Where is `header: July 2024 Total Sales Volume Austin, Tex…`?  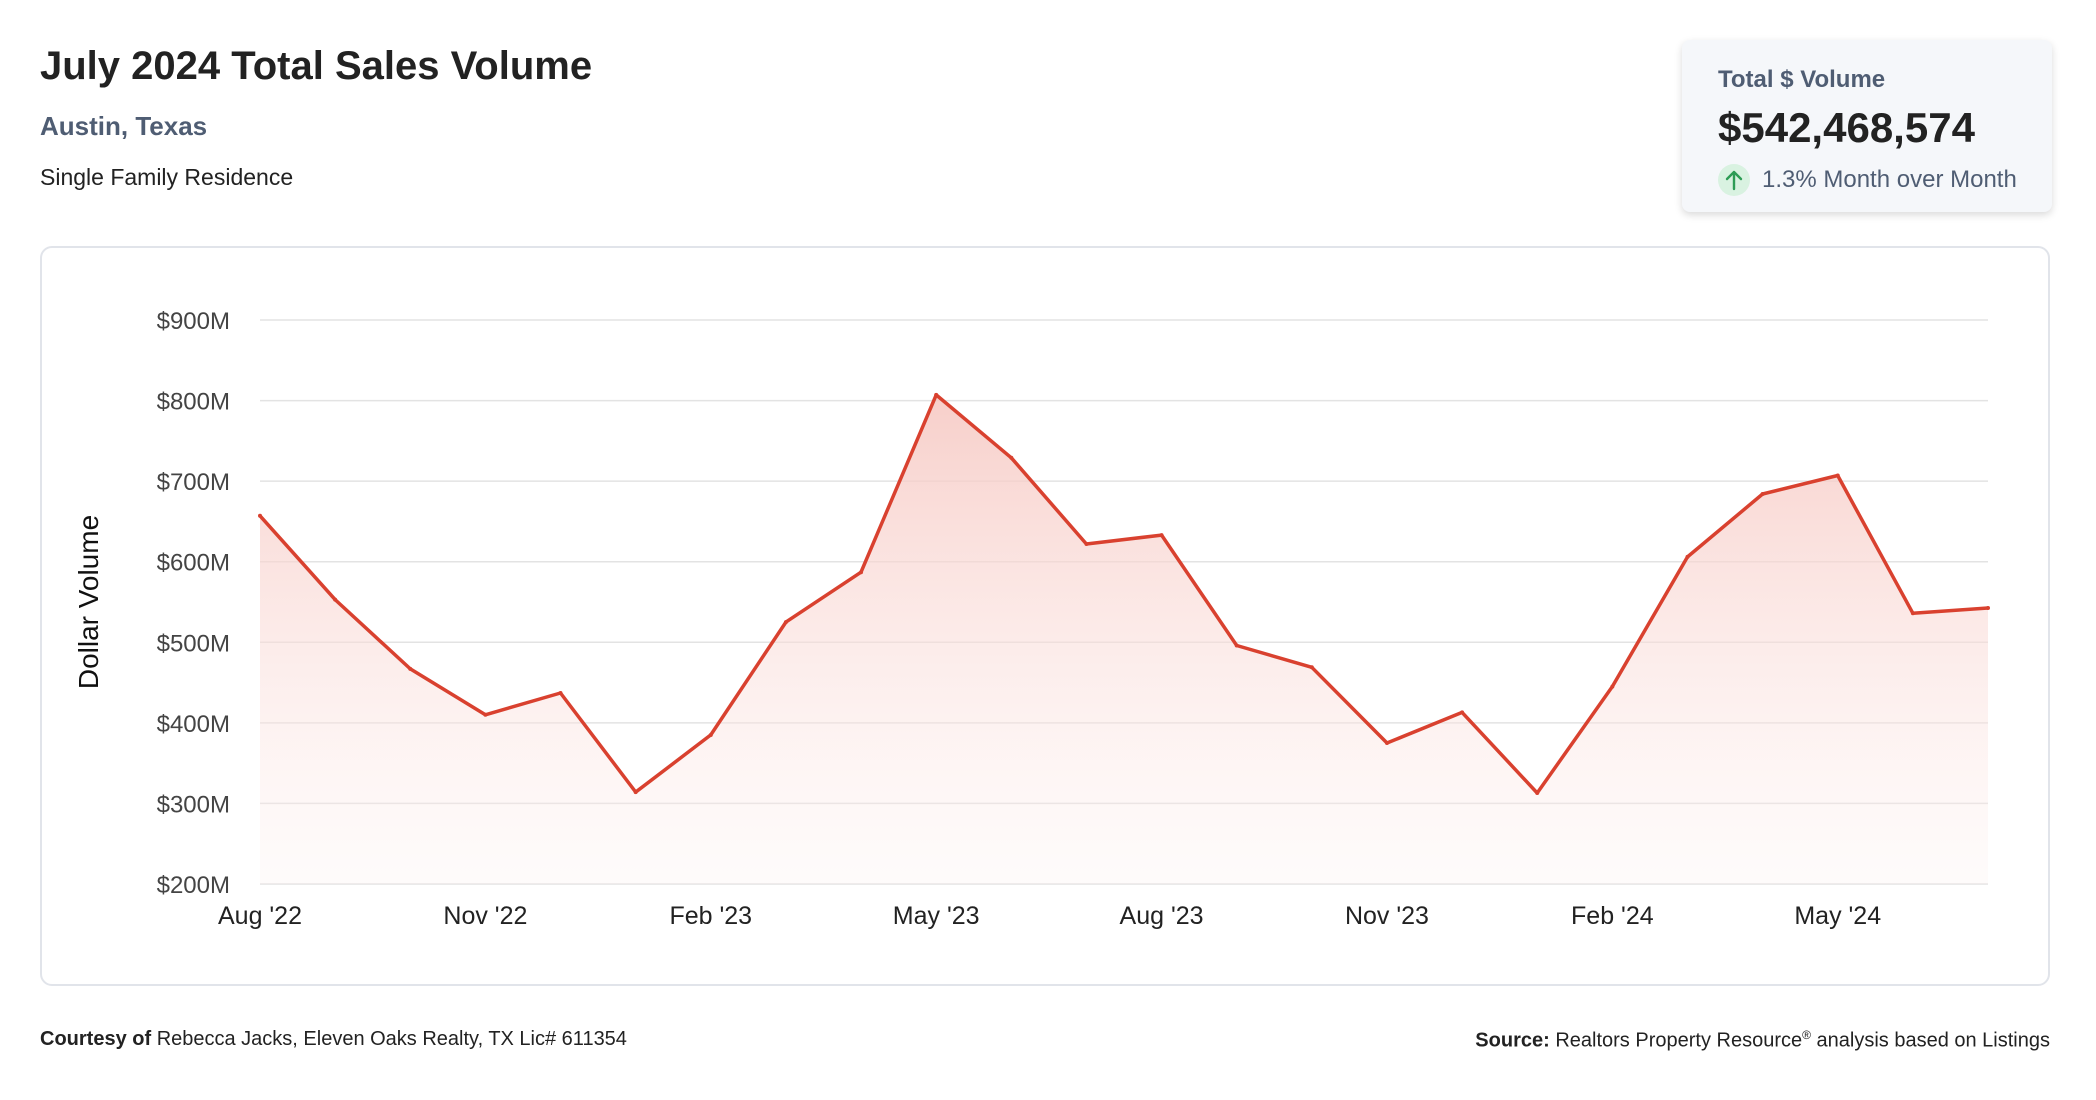 header: July 2024 Total Sales Volume Austin, Tex… is located at coordinates (316, 117).